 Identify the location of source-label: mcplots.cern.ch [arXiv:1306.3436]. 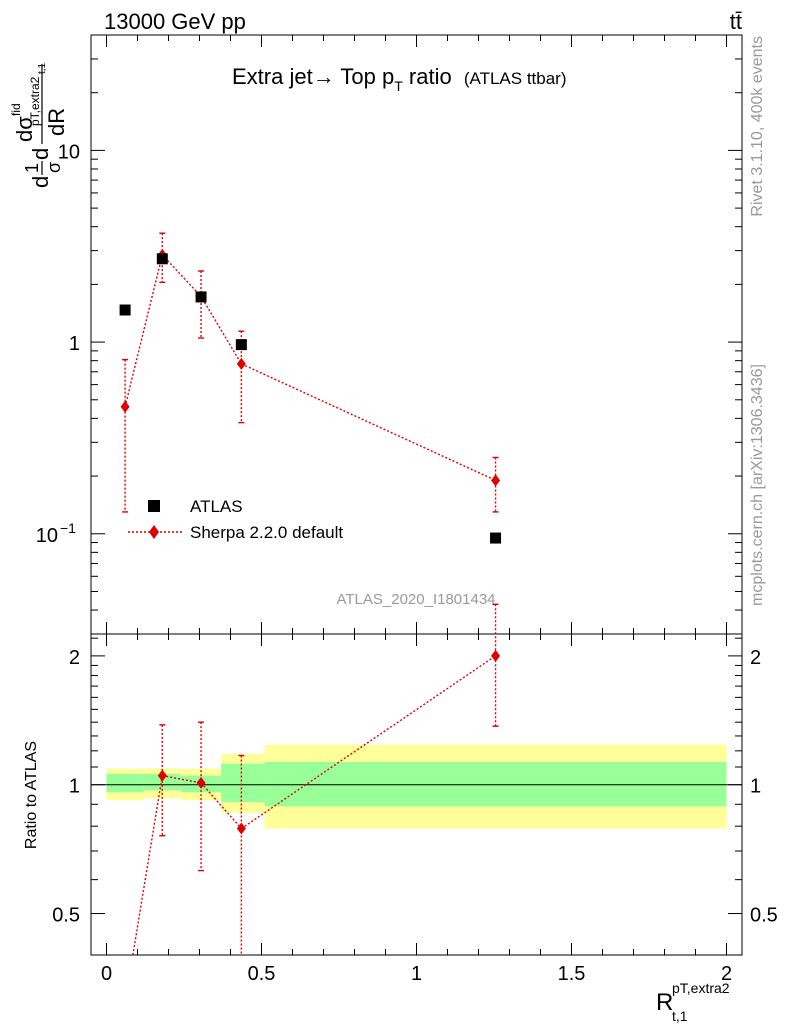
(757, 485).